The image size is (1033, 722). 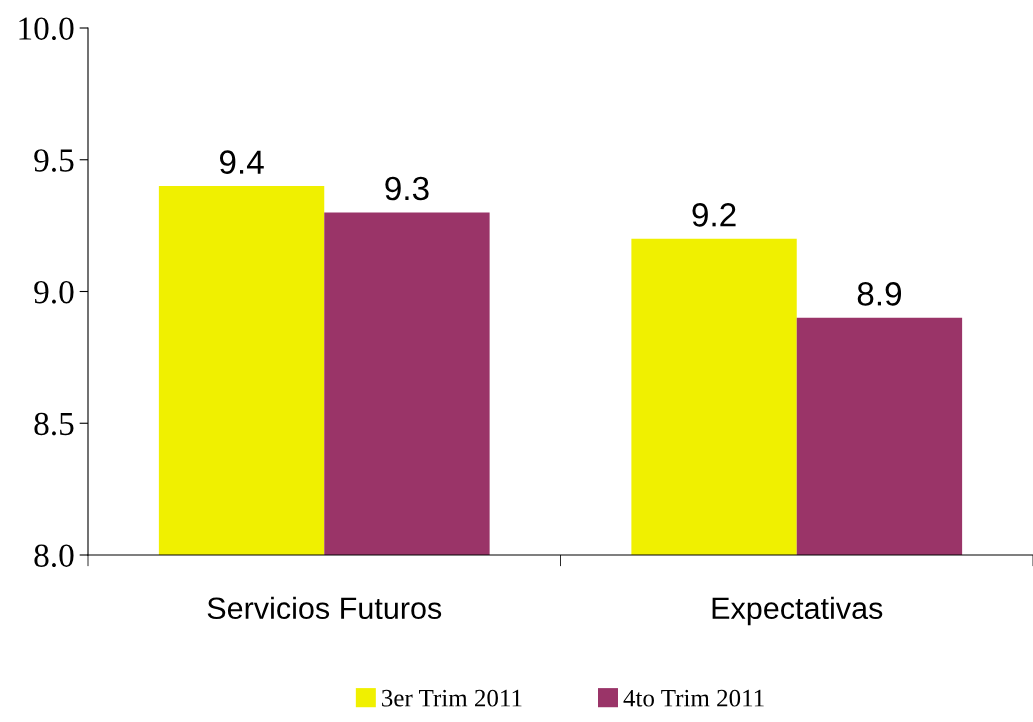 I want to click on data-label: 9.3, so click(x=407, y=188).